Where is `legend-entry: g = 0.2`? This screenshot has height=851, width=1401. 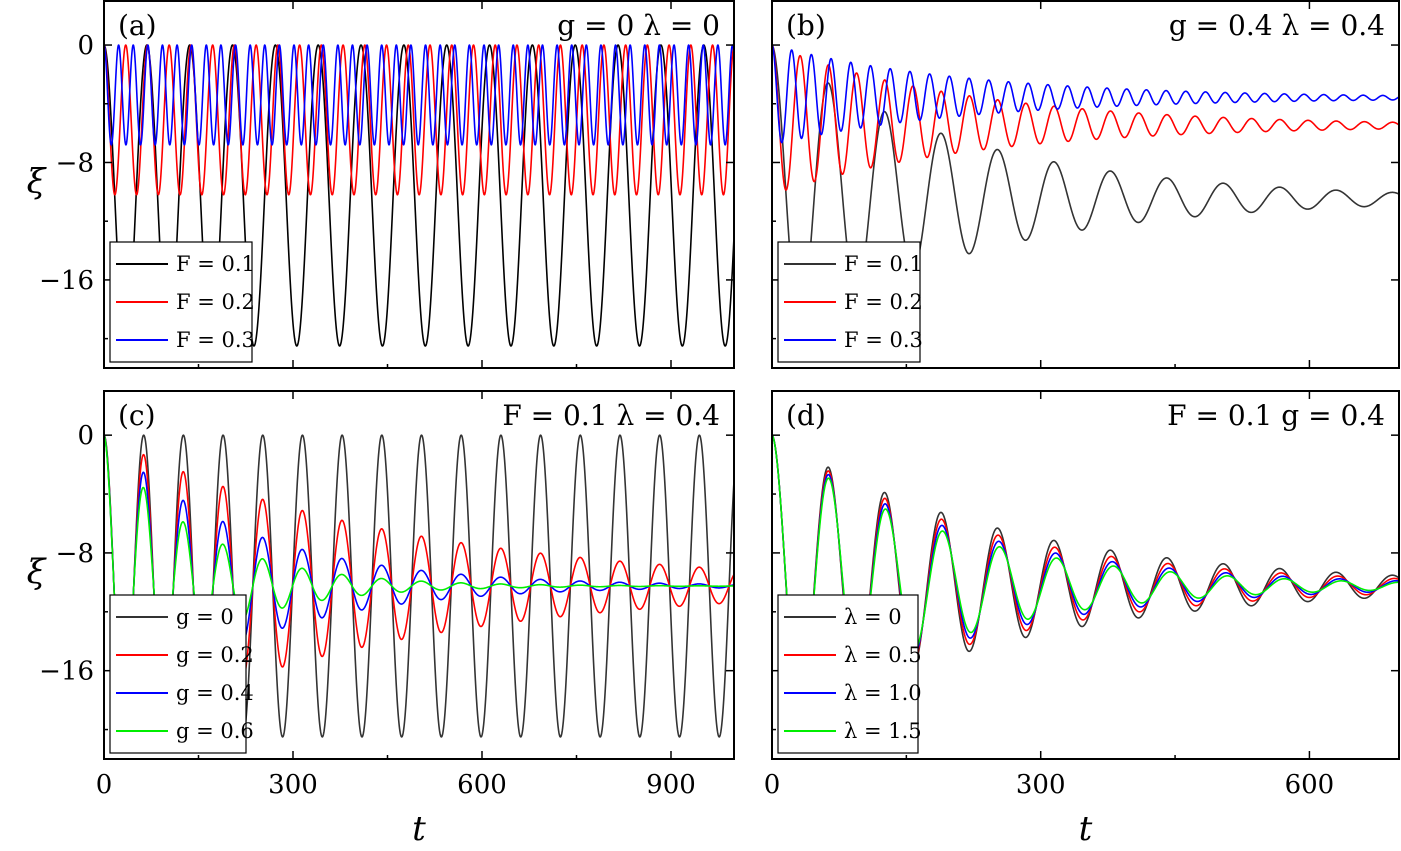
legend-entry: g = 0.2 is located at coordinates (215, 655).